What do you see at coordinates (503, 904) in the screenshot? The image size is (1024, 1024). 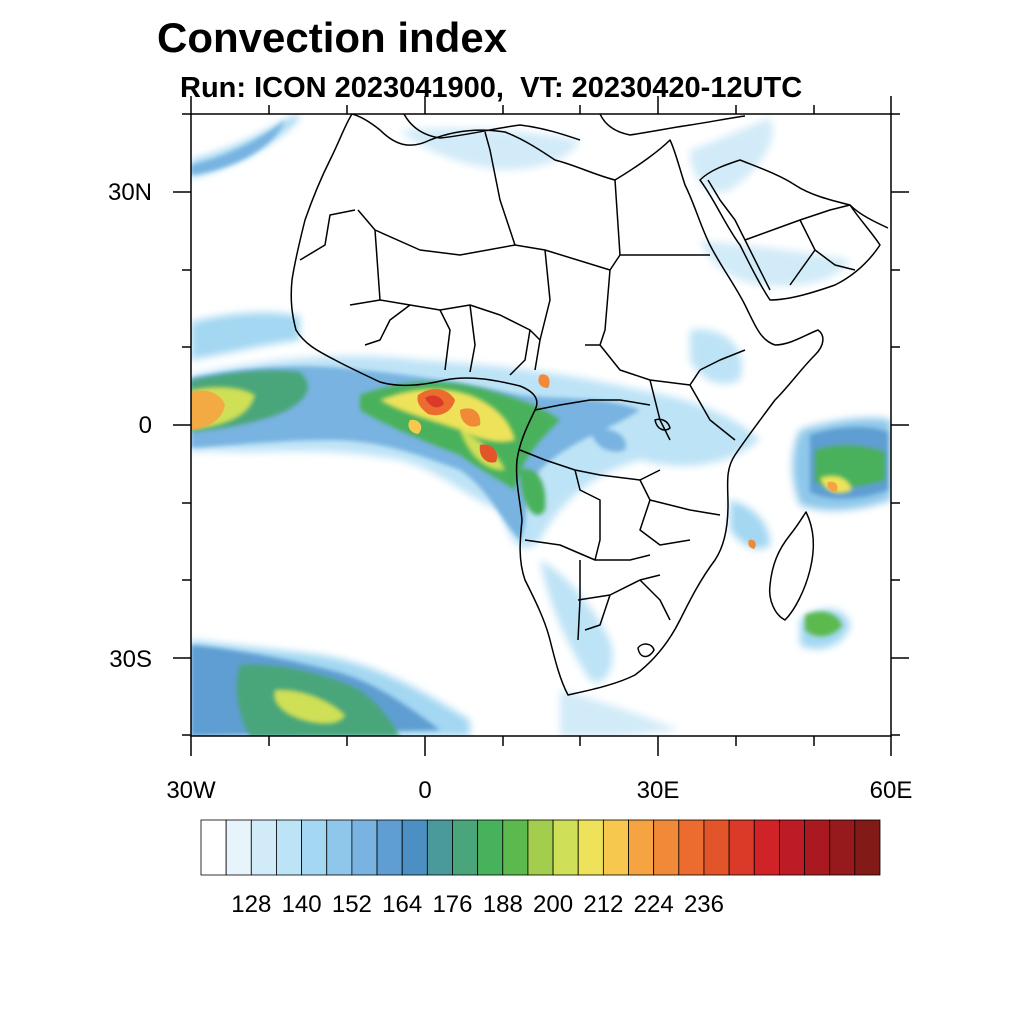 I see `colorbar-tick-label: 188` at bounding box center [503, 904].